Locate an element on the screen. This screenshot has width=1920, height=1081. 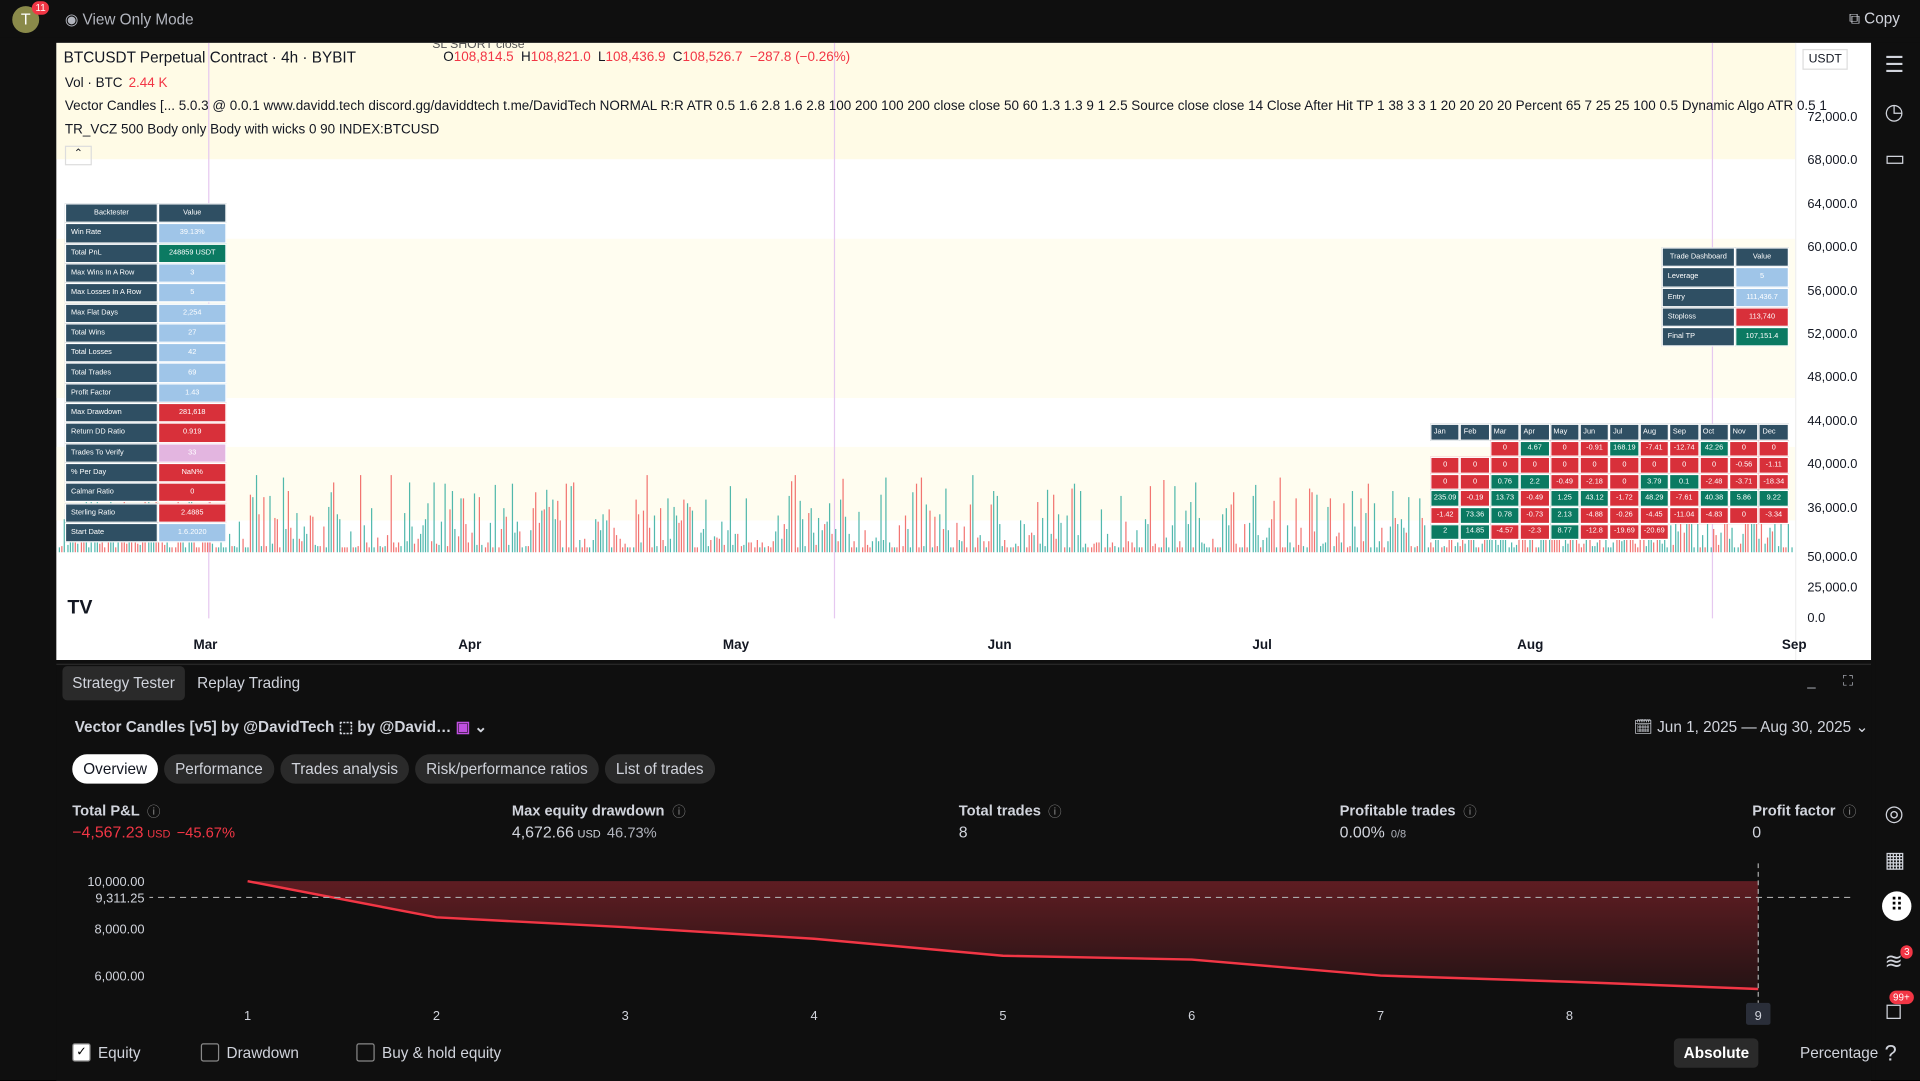
tab: Replay Trading is located at coordinates (249, 683).